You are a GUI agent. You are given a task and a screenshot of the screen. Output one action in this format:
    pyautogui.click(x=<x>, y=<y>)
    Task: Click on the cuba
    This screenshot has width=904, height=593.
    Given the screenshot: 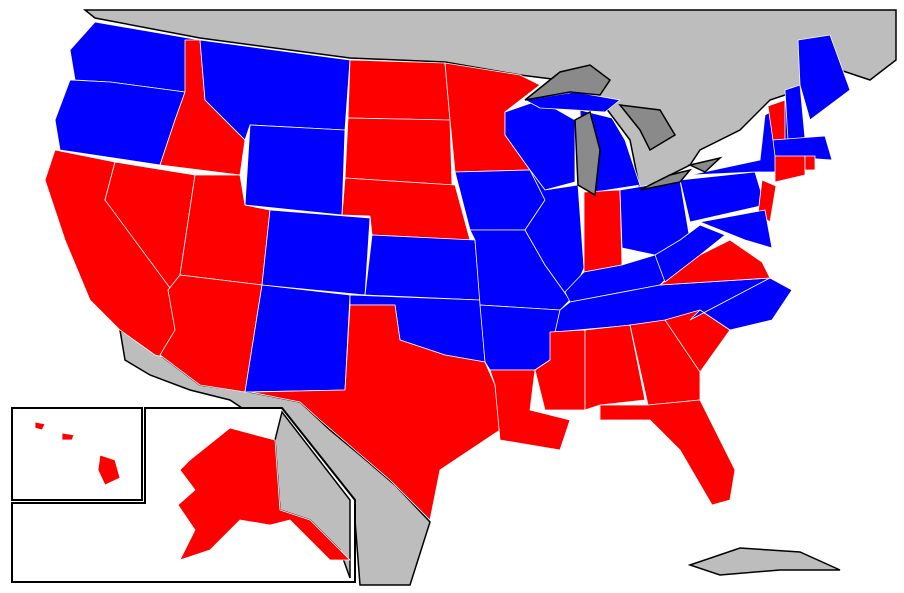 What is the action you would take?
    pyautogui.click(x=764, y=561)
    